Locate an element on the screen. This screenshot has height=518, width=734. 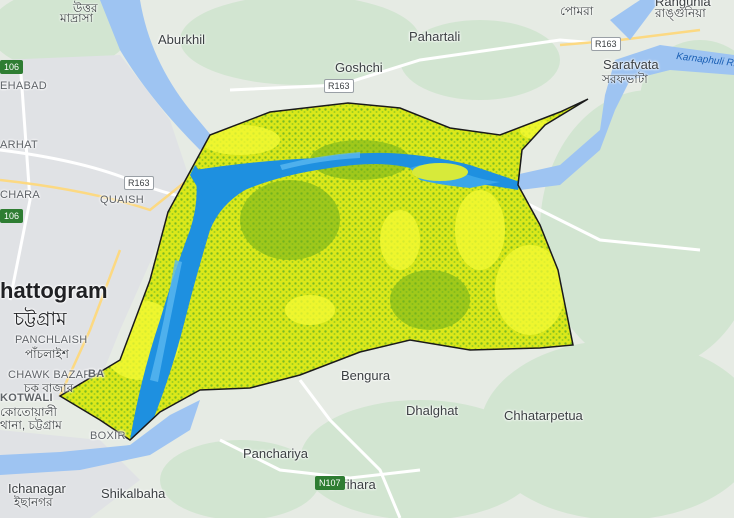
place-label-panchlaish-bn: পাঁচলাইশ is located at coordinates (47, 354).